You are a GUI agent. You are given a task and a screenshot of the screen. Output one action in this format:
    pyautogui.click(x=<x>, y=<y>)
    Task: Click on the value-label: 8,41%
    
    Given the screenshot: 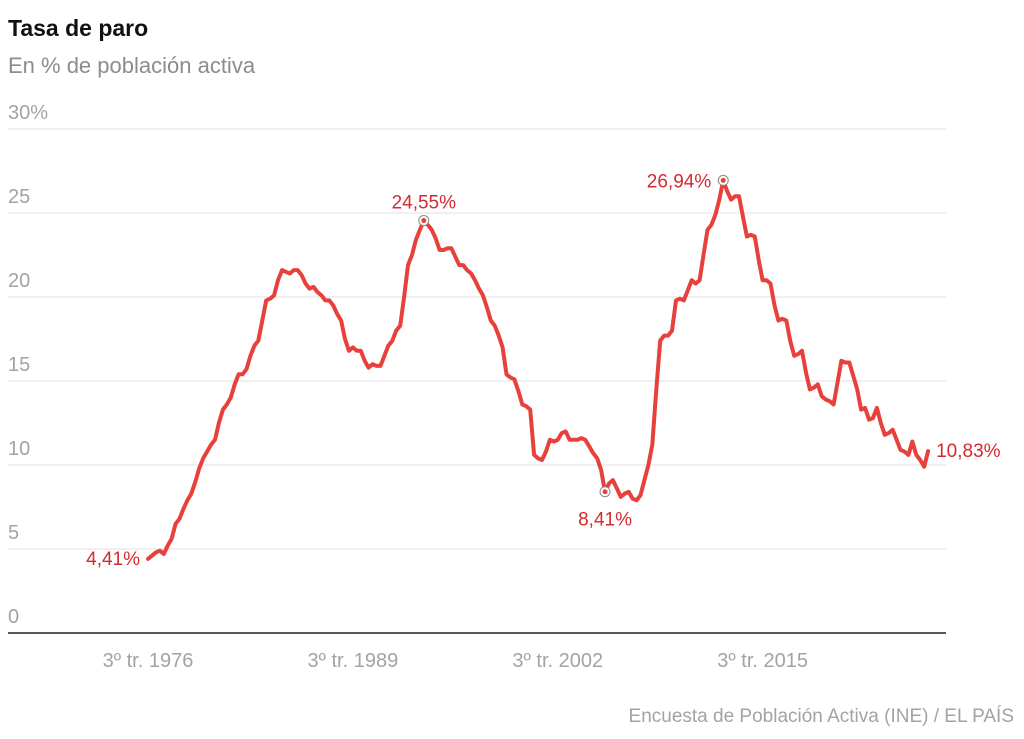 What is the action you would take?
    pyautogui.click(x=605, y=520)
    